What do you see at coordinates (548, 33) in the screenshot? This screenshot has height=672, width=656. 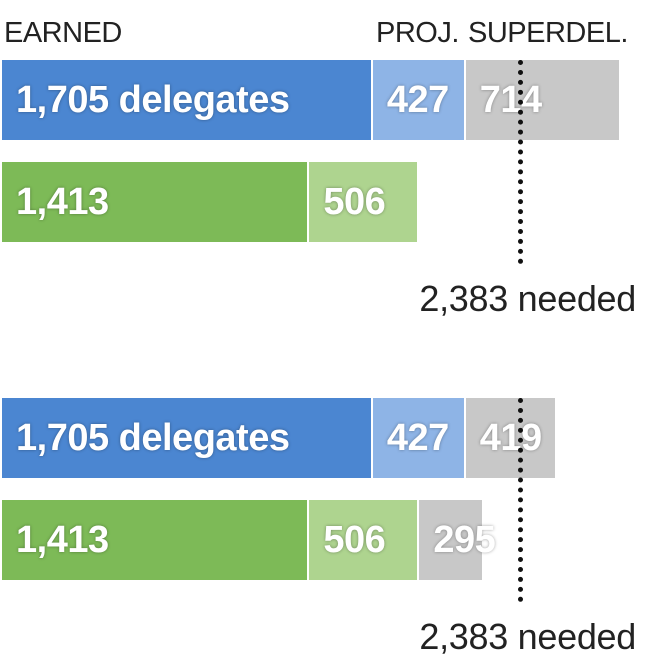 I see `header-superdelegates: SUPERDEL.` at bounding box center [548, 33].